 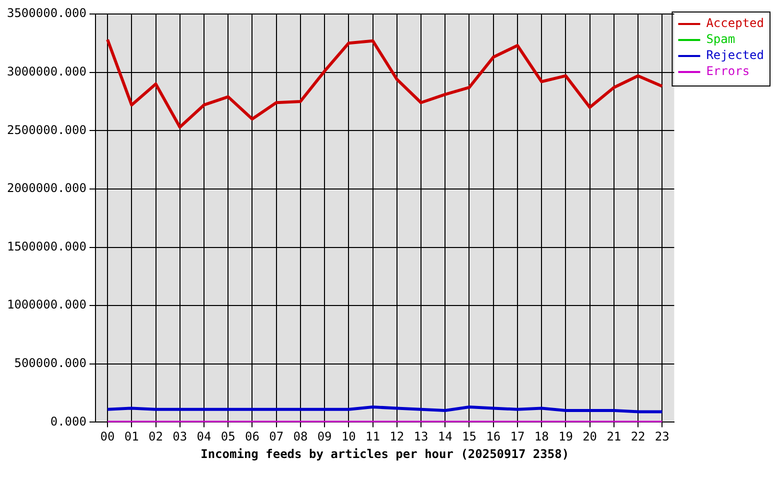 What do you see at coordinates (46, 188) in the screenshot?
I see `y-tick-label: 2000000.000` at bounding box center [46, 188].